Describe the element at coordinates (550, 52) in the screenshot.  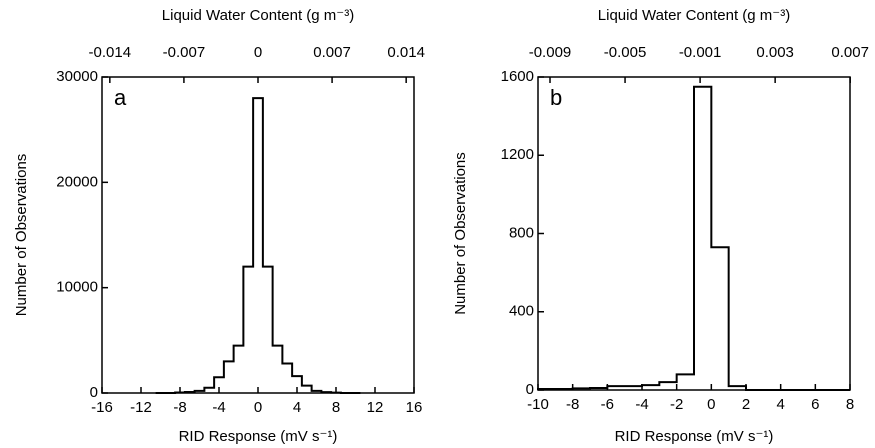
I see `top-tick-label: -0.009` at that location.